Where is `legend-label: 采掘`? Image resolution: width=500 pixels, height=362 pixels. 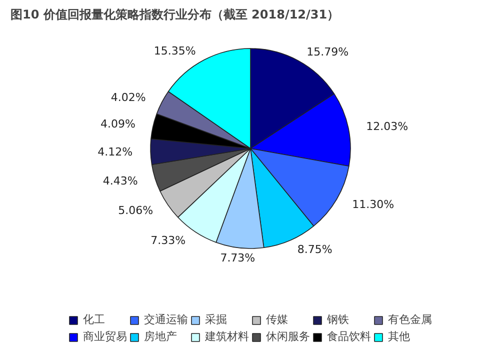 legend-label: 采掘 is located at coordinates (216, 319).